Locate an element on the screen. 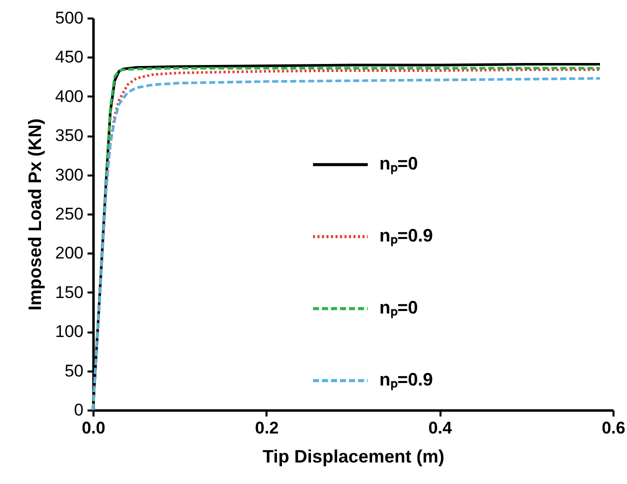  x-tick-label: 0.0 is located at coordinates (94, 428).